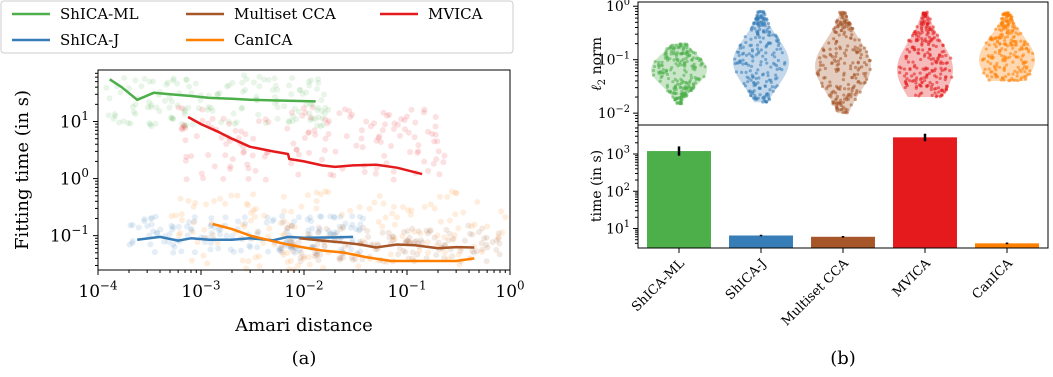 The height and width of the screenshot is (377, 1053). What do you see at coordinates (614, 59) in the screenshot?
I see `y-tick-label: 10⁻¹` at bounding box center [614, 59].